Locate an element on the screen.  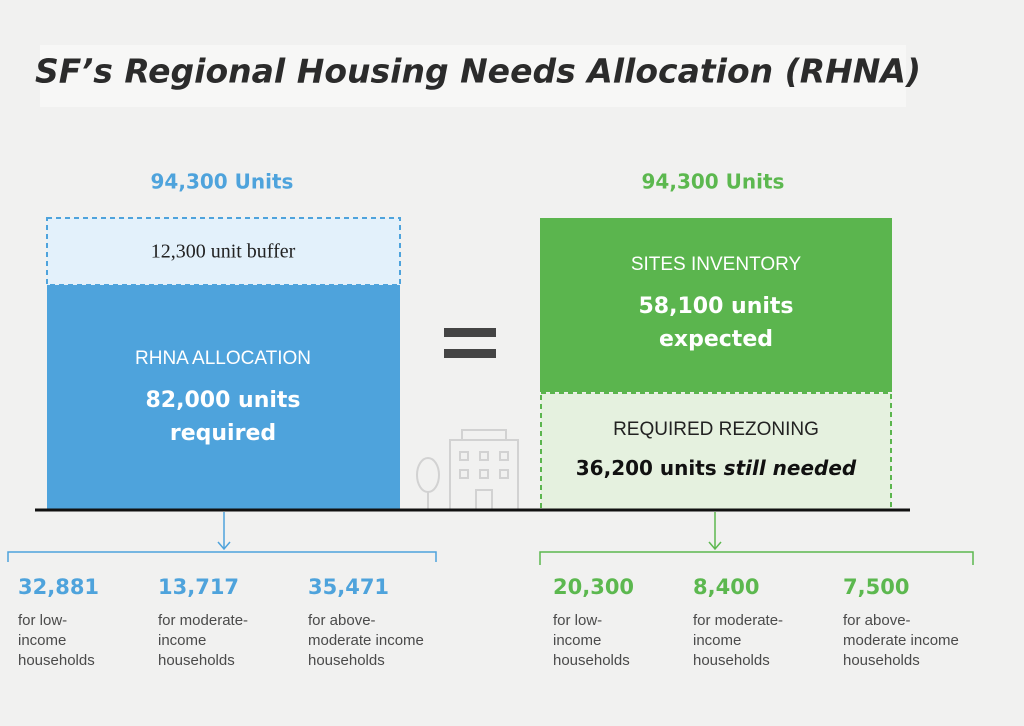
breakdown-number: 13,717 is located at coordinates (198, 587).